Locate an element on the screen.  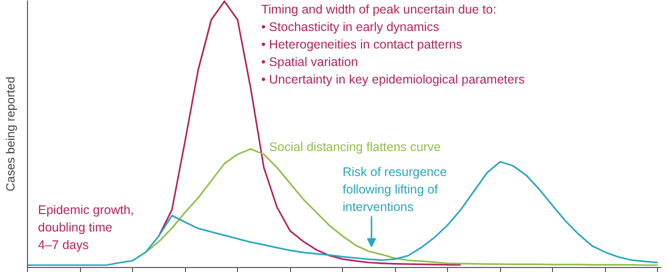
annotation: Timing and width of peak uncertain due to: • Stochasticity in early dynamics • Heterogeneities in contact patterns • Spatial variation • Uncertainty in key epidemiological parameters is located at coordinates (393, 44).